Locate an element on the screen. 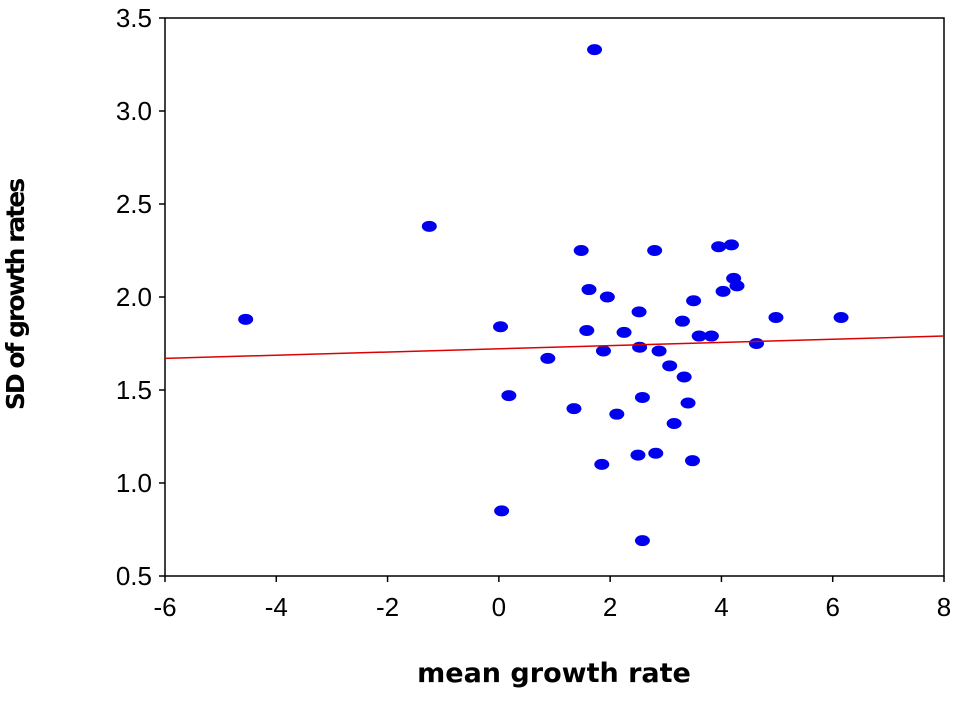  y-tick-label: 1.0 is located at coordinates (134, 483).